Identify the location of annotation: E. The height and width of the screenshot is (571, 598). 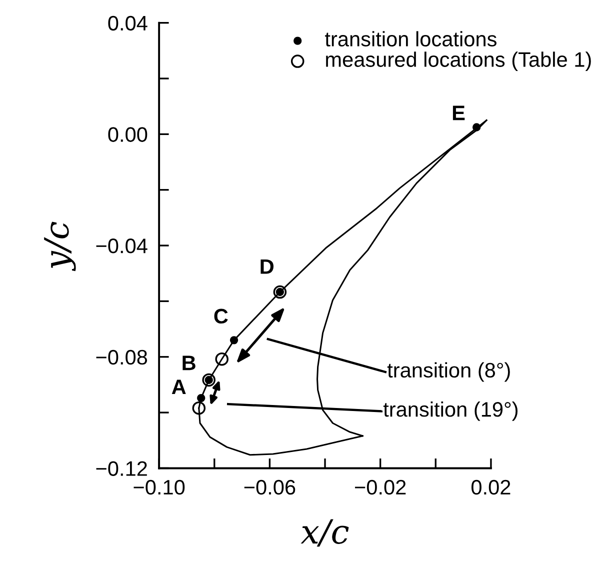
(458, 113).